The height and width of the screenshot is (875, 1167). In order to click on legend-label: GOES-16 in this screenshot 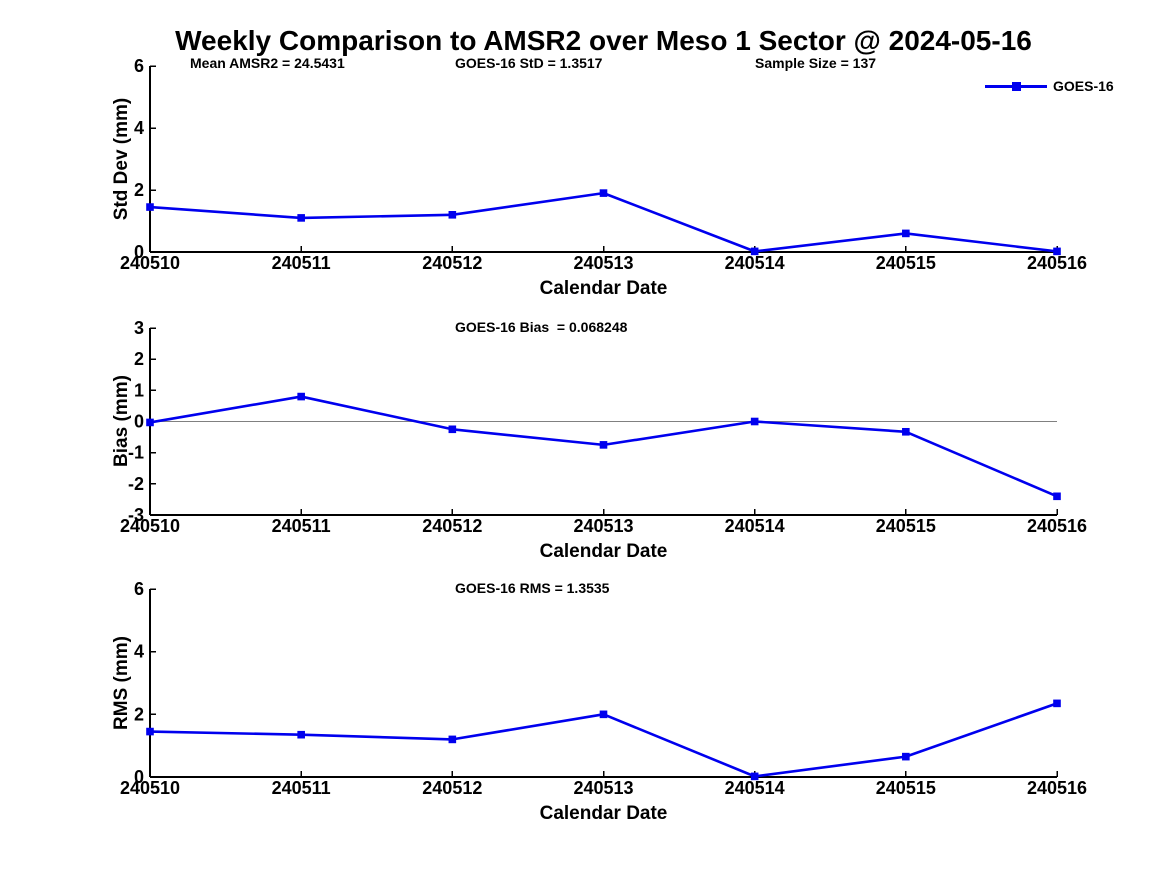, I will do `click(1083, 86)`.